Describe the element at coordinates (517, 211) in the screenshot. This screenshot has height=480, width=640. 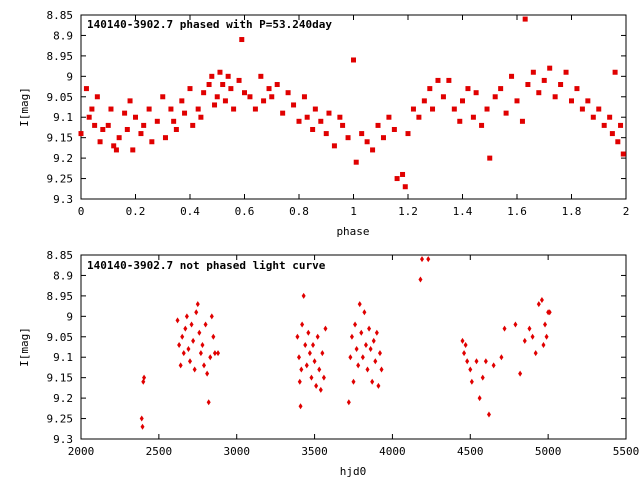
I see `x-tick-label: 1.6` at that location.